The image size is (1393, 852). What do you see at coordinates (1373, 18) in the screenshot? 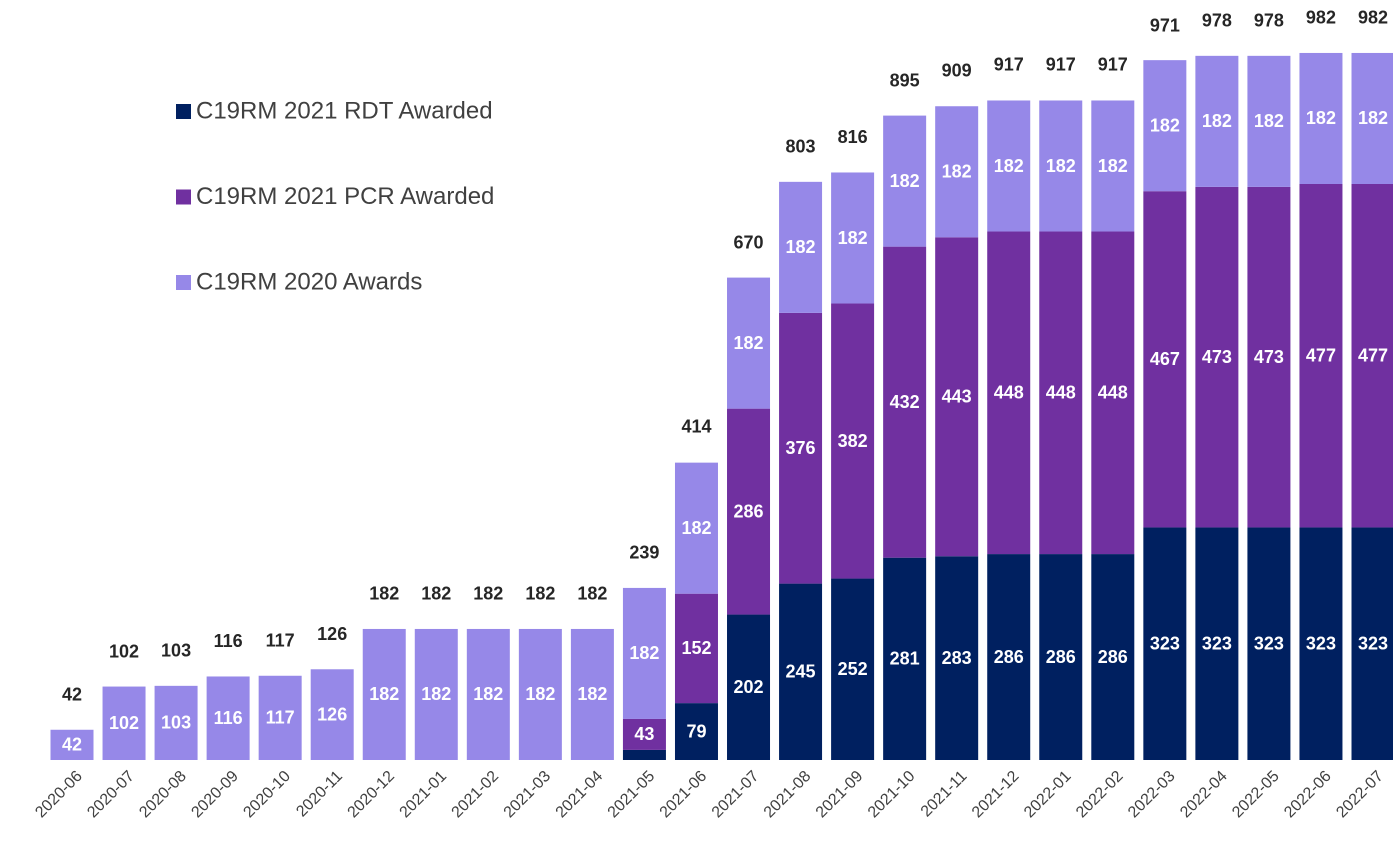
I see `total-label: 982` at bounding box center [1373, 18].